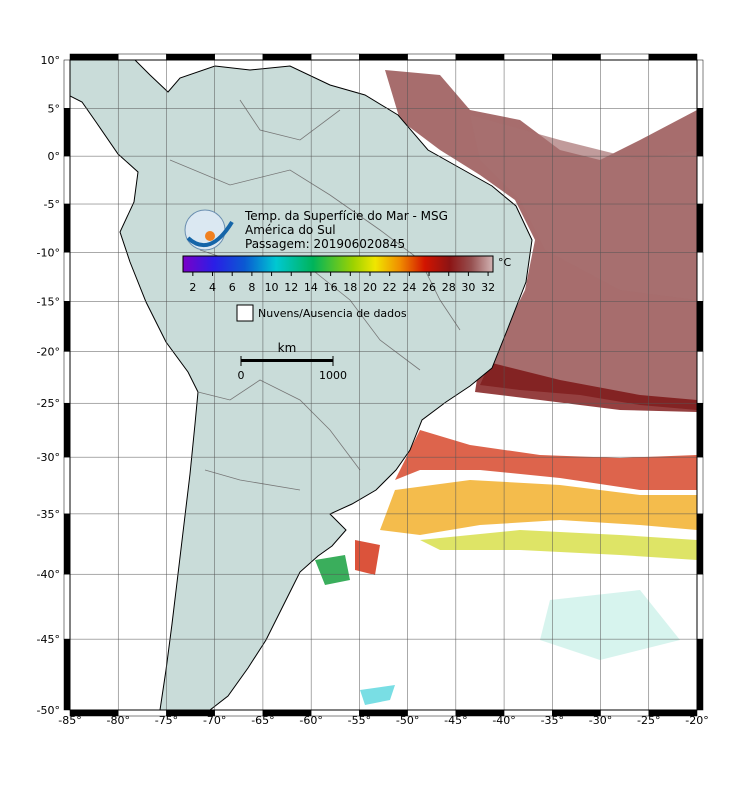 The image size is (741, 785). What do you see at coordinates (505, 262) in the screenshot?
I see `colorbar-unit: °C` at bounding box center [505, 262].